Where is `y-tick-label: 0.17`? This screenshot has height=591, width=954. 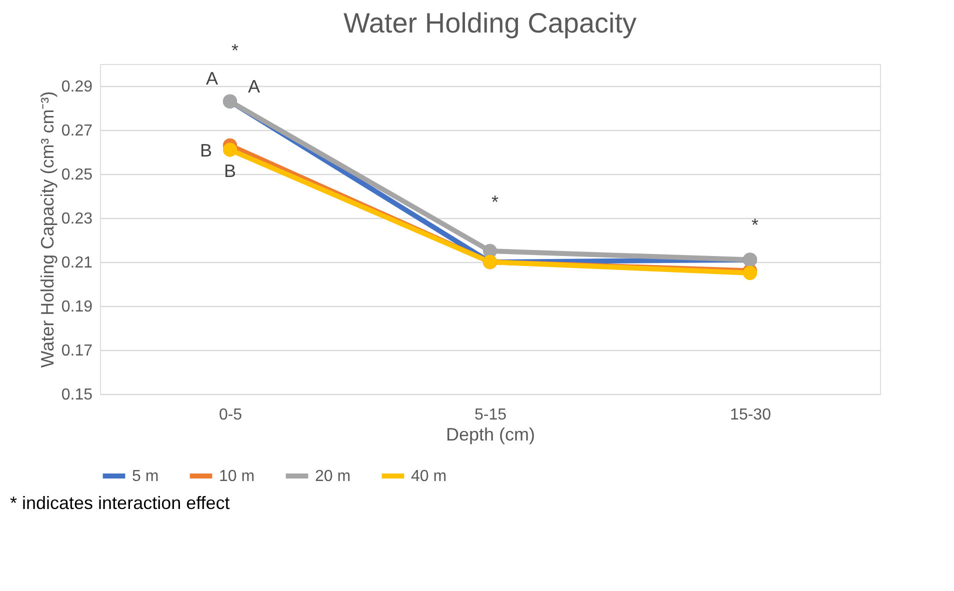 y-tick-label: 0.17 is located at coordinates (77, 351).